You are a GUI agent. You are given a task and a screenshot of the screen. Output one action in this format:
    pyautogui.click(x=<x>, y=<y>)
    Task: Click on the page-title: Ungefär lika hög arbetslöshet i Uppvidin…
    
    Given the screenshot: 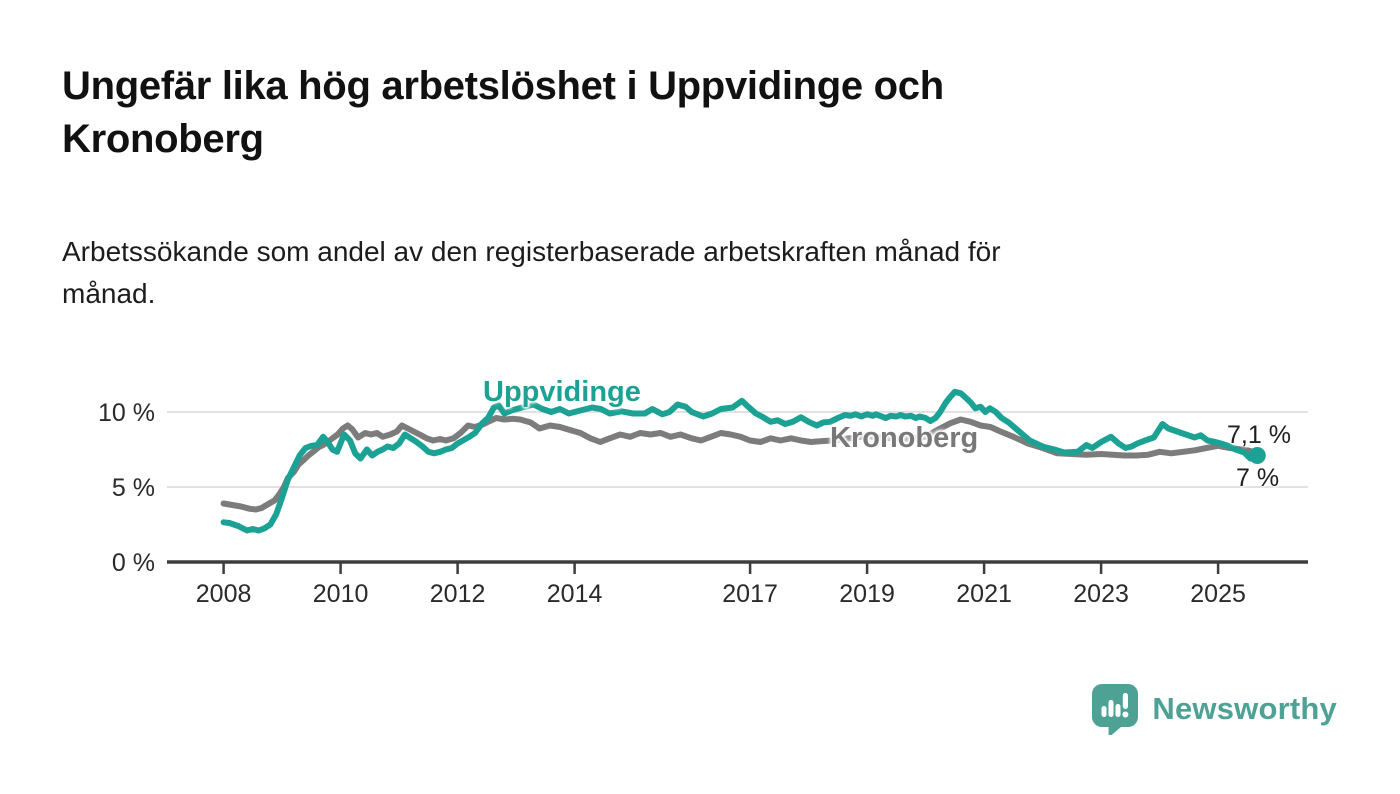 What is the action you would take?
    pyautogui.click(x=642, y=113)
    